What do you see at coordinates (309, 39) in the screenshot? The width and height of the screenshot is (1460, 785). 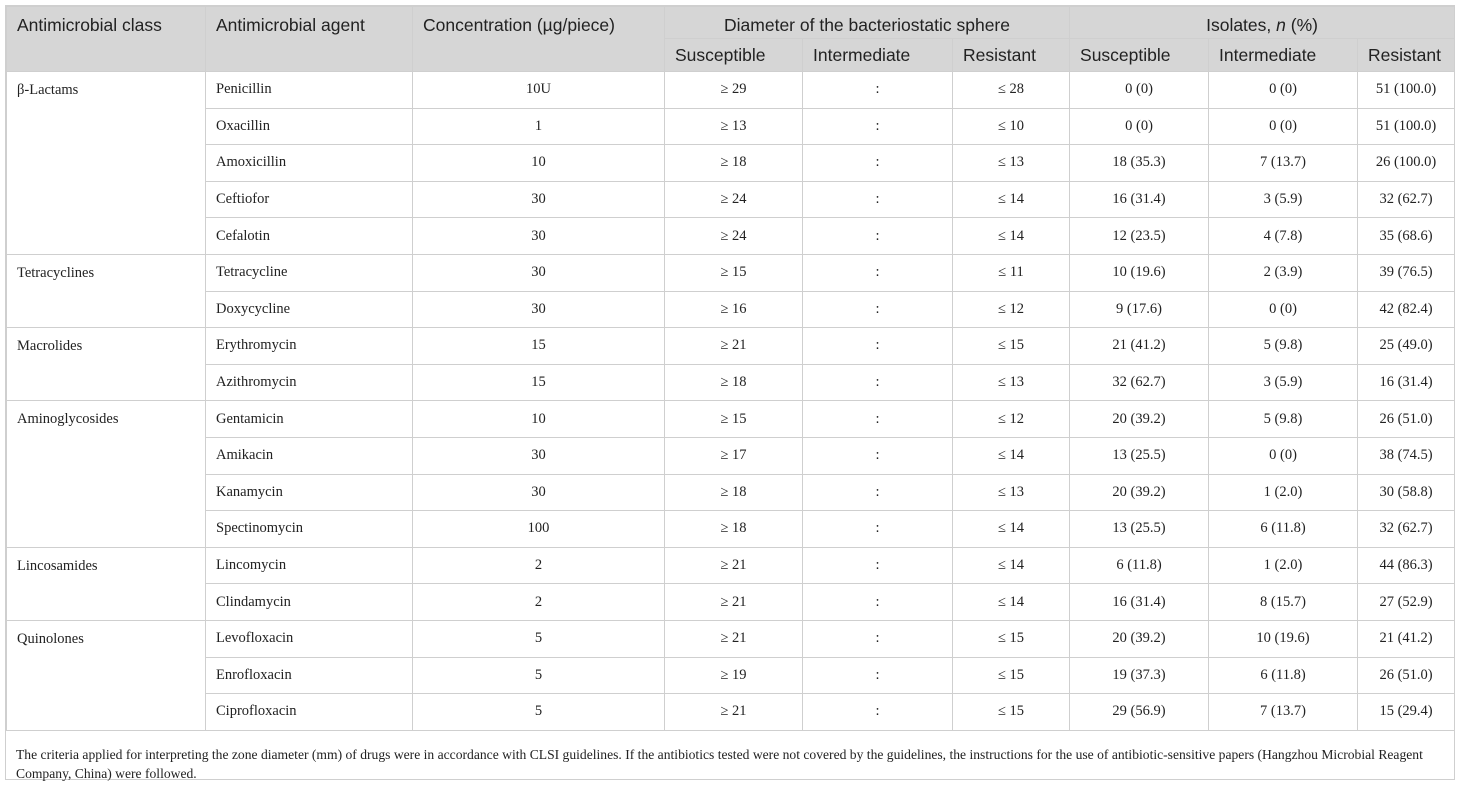 I see `header-antimicrobial-agent: Antimicrobial agent` at bounding box center [309, 39].